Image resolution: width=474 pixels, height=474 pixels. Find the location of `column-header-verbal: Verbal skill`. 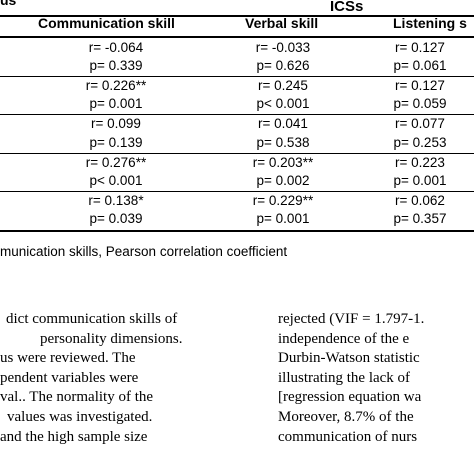

column-header-verbal: Verbal skill is located at coordinates (282, 23).